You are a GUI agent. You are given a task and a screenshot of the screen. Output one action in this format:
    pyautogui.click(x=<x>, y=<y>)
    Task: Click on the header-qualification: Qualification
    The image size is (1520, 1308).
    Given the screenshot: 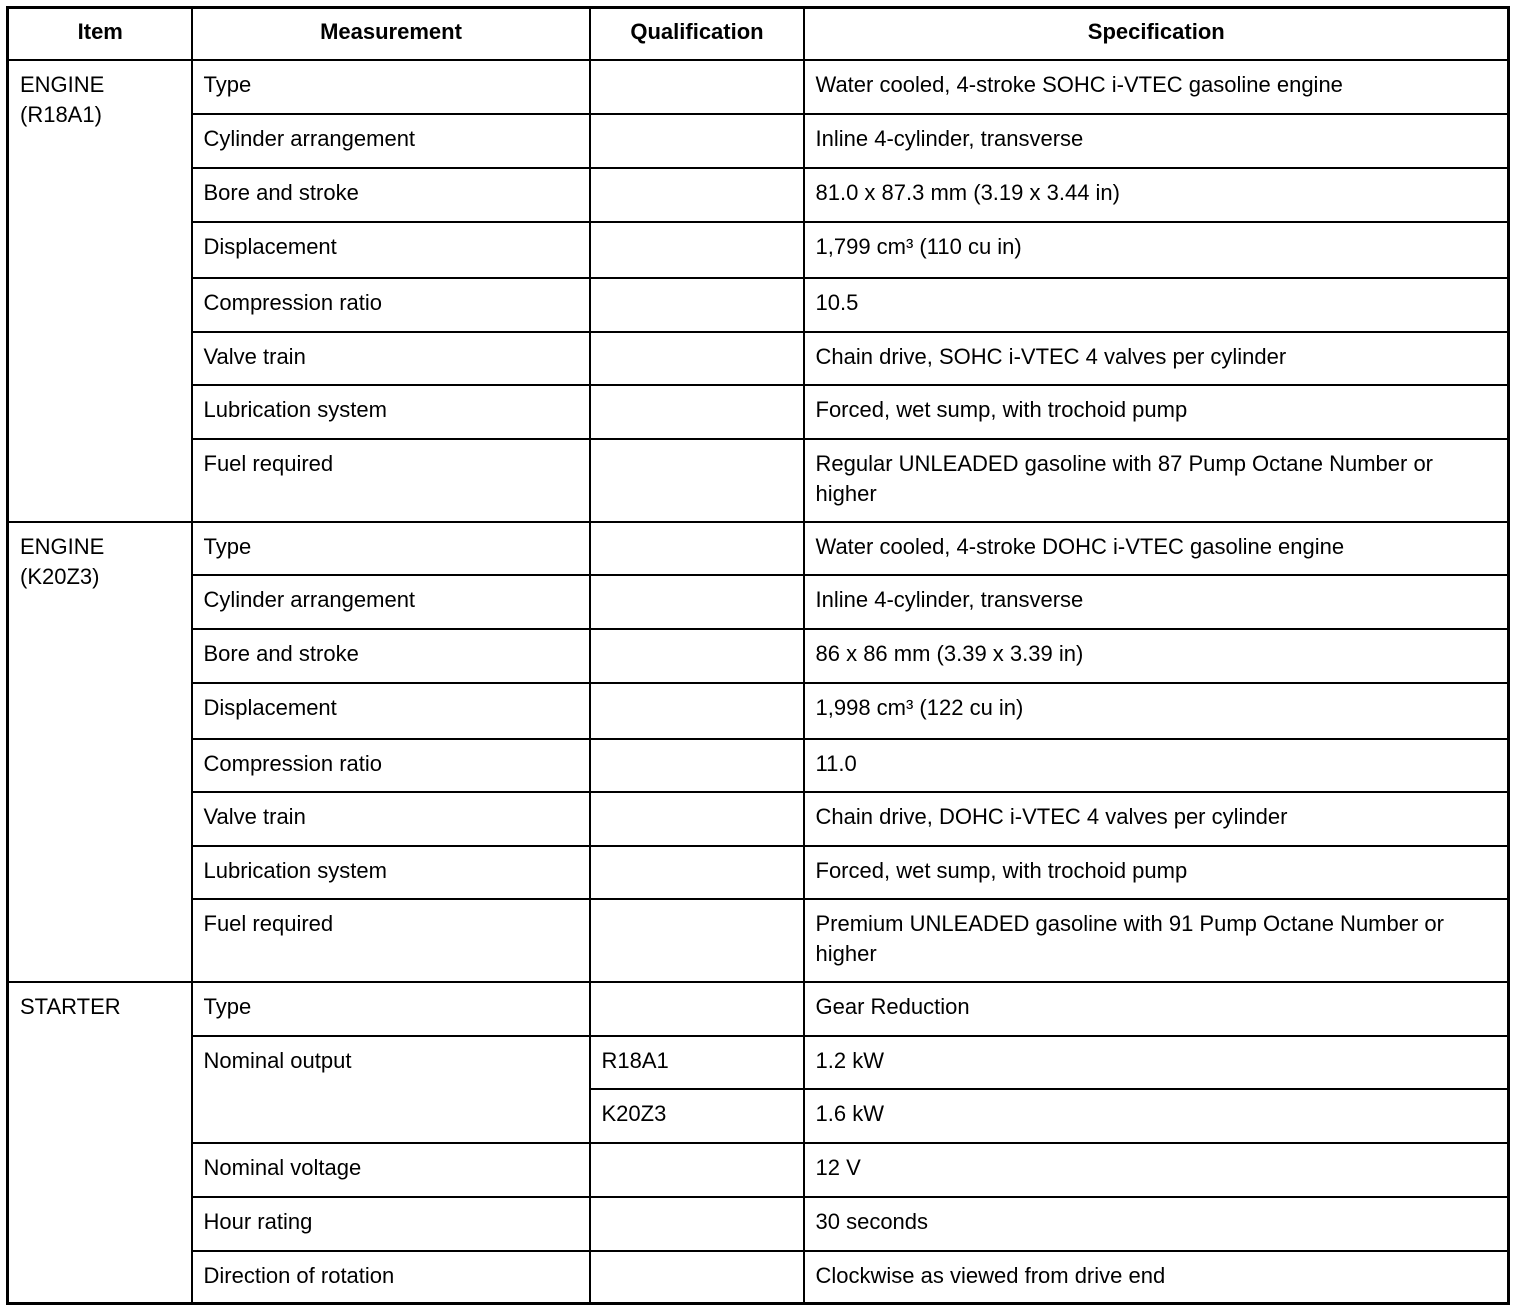 What is the action you would take?
    pyautogui.click(x=696, y=33)
    